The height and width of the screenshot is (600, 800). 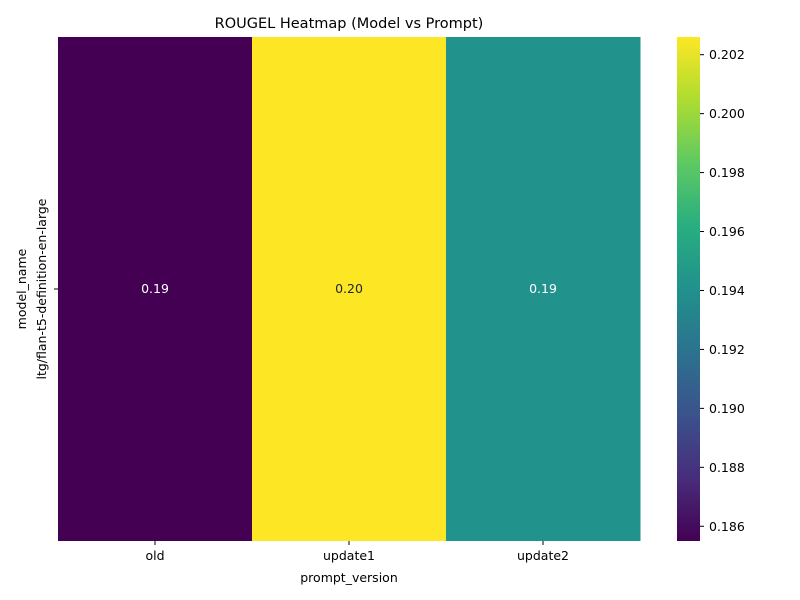 What do you see at coordinates (727, 408) in the screenshot?
I see `colorbar-tick-label: 0.190` at bounding box center [727, 408].